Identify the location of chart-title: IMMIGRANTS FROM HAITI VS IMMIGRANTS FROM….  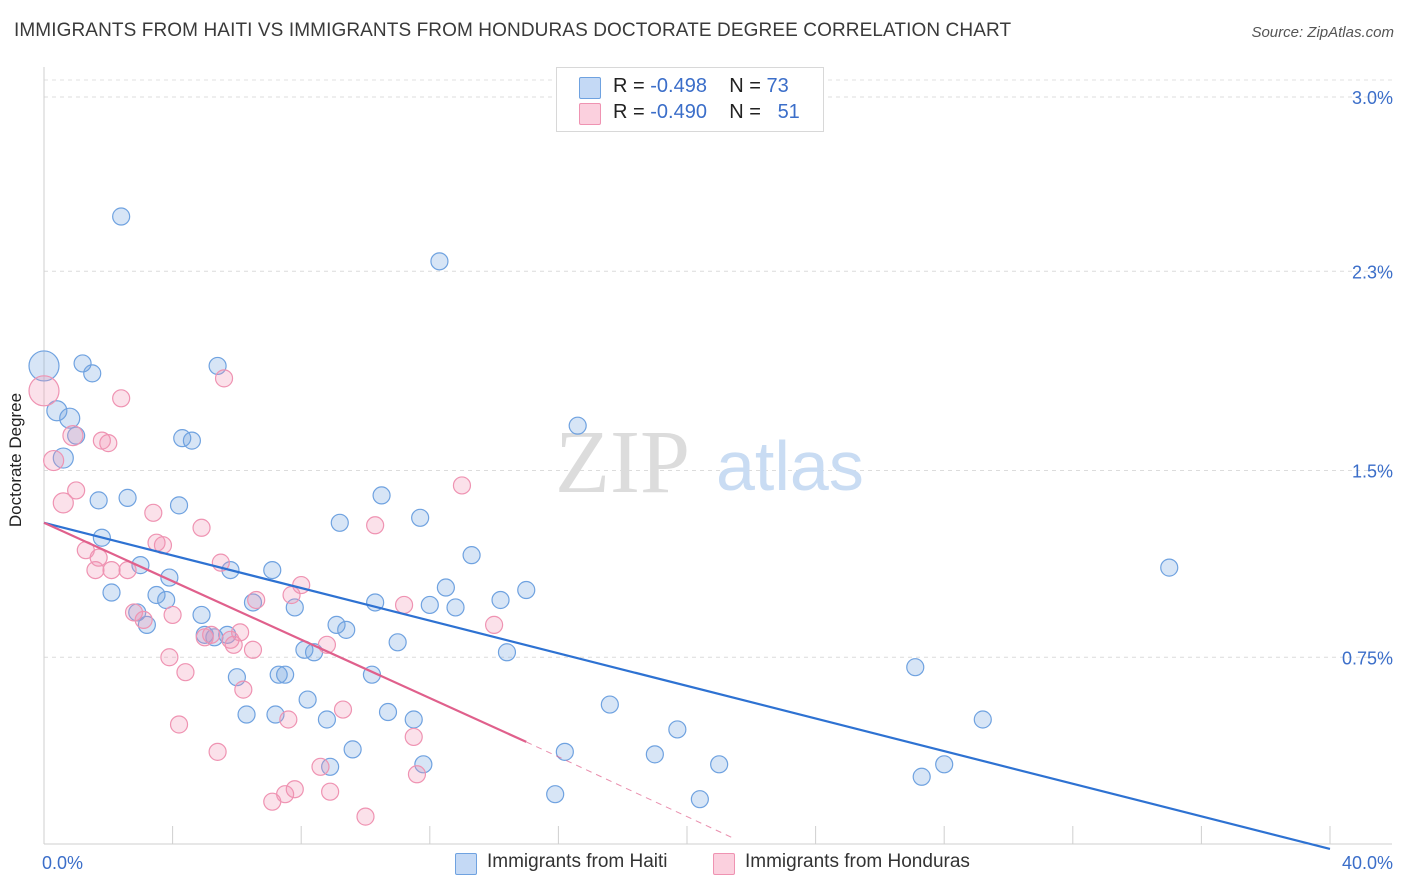
(513, 30).